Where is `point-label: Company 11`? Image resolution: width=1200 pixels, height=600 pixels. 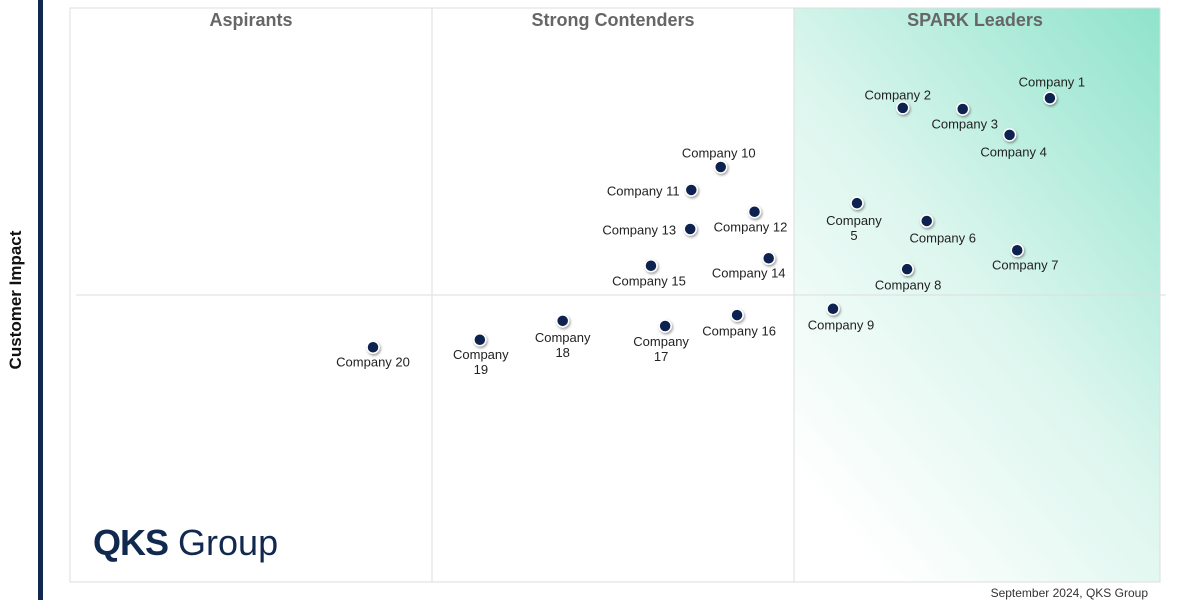 point-label: Company 11 is located at coordinates (643, 191).